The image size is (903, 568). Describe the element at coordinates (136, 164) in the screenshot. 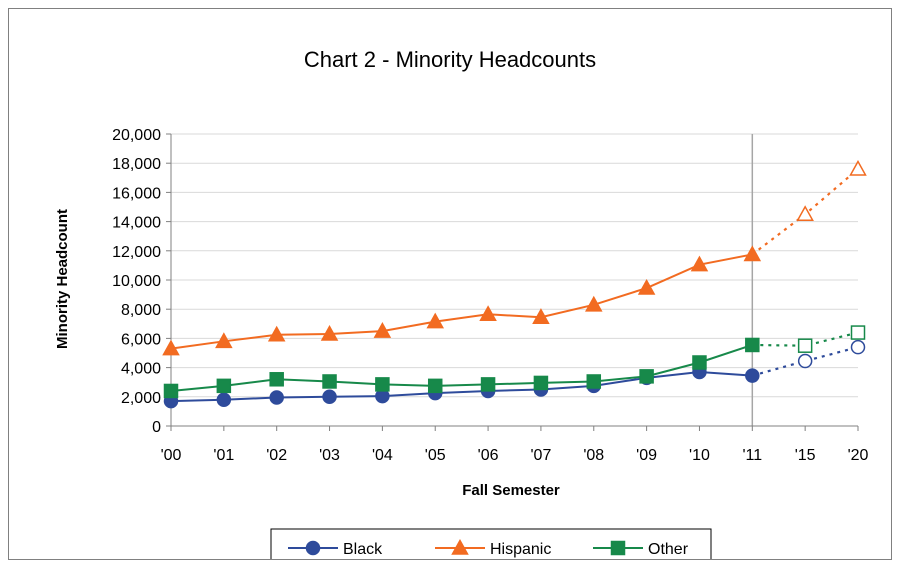

I see `y-tick-label: 18,000` at that location.